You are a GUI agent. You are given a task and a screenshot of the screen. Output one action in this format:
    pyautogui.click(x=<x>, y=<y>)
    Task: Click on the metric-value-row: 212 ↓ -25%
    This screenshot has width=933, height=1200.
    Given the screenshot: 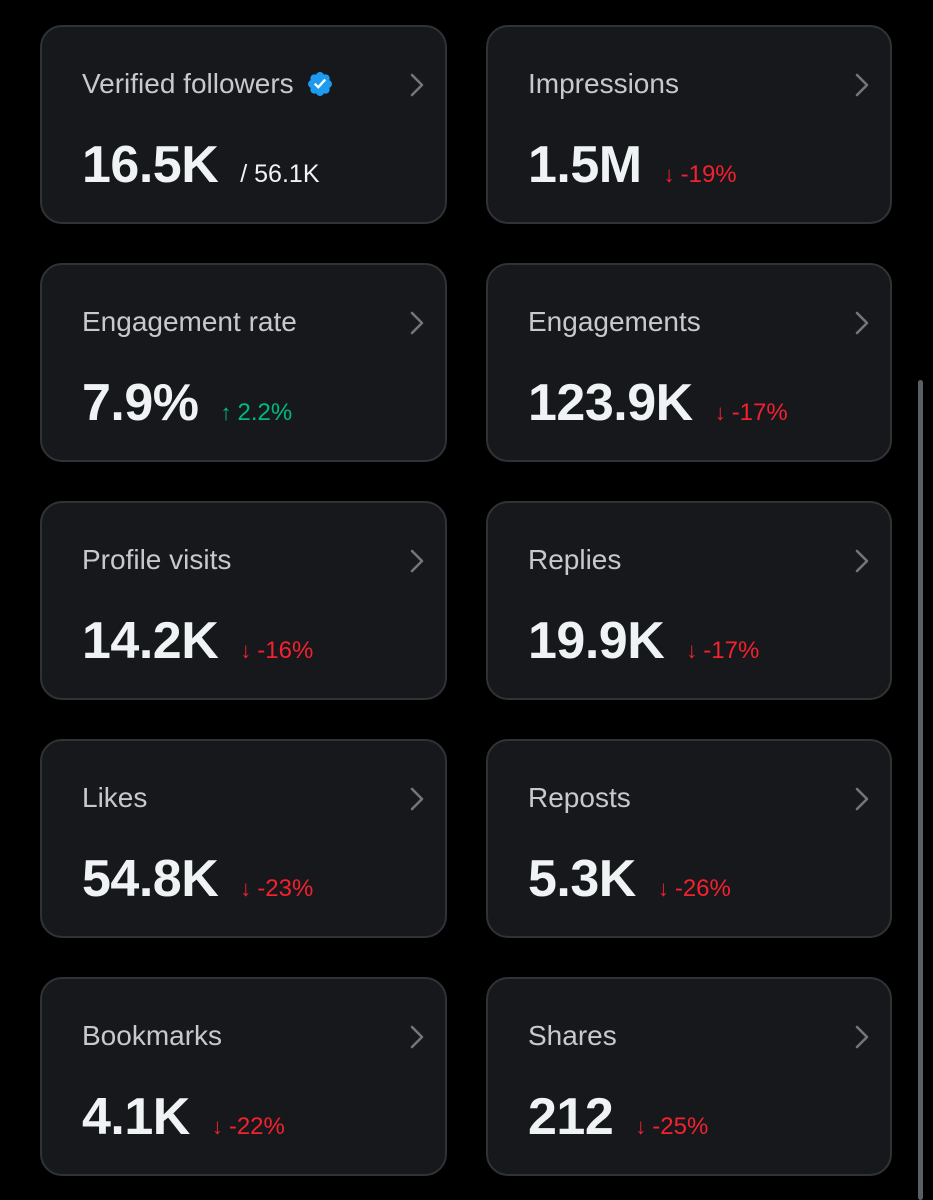 What is the action you would take?
    pyautogui.click(x=618, y=1117)
    